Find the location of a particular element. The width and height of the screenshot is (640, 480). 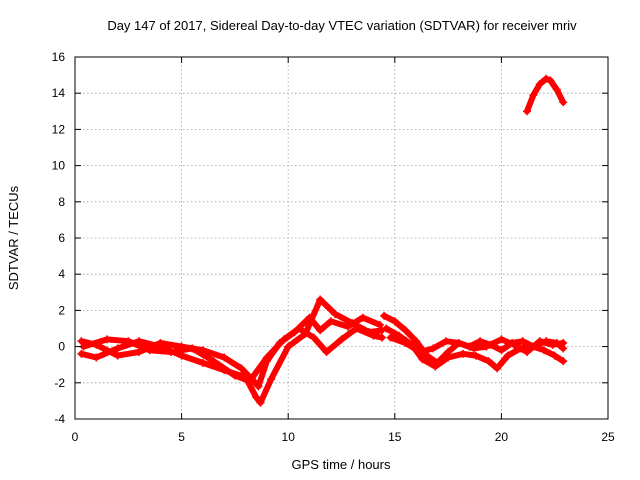

x-axis-label: GPS time / hours is located at coordinates (341, 464).